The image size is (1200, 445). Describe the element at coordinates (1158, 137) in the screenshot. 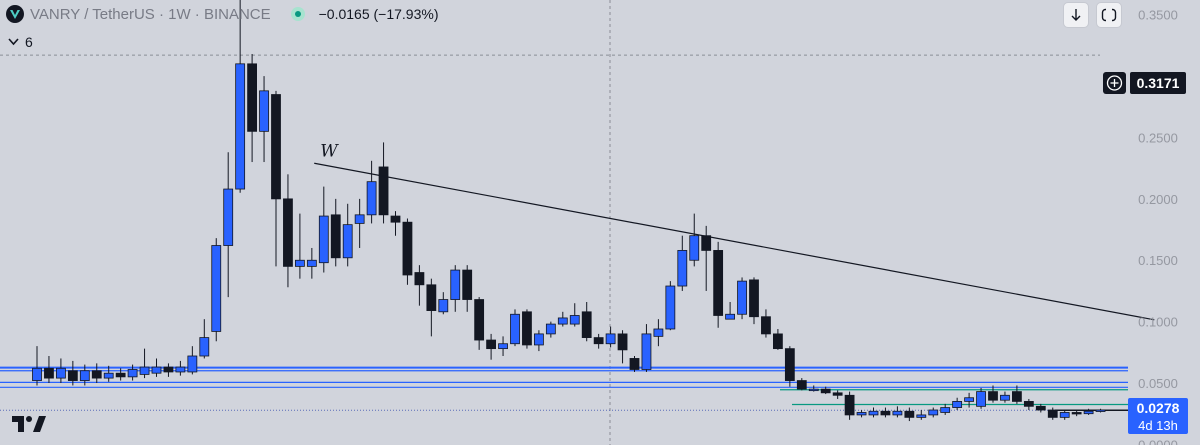

I see `price-axis-tick-label: 0.2500` at that location.